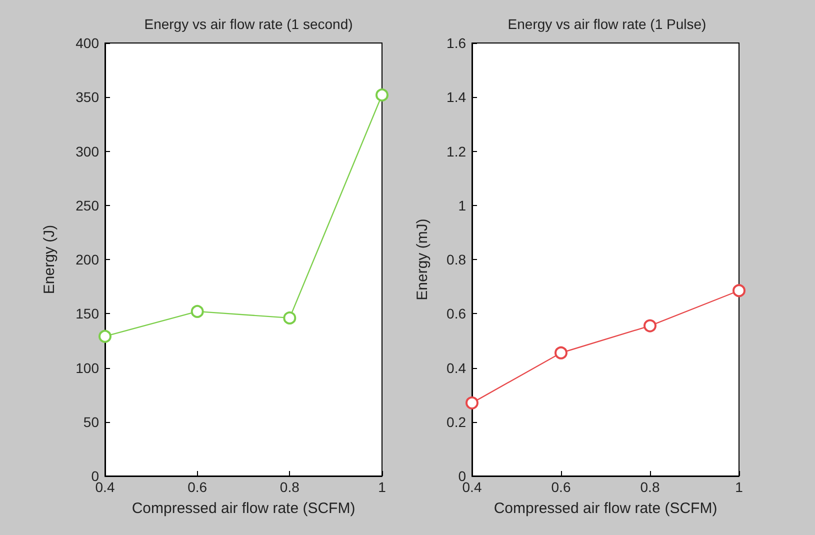 This screenshot has height=535, width=815. I want to click on y-tick-label: 300, so click(88, 151).